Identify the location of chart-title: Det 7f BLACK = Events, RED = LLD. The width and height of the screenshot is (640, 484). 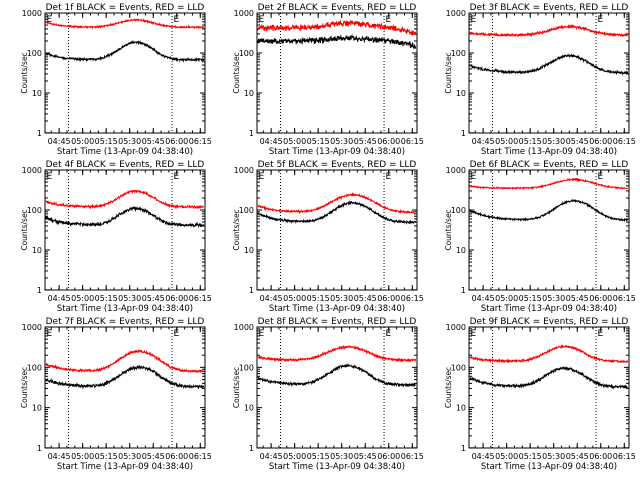
(125, 322).